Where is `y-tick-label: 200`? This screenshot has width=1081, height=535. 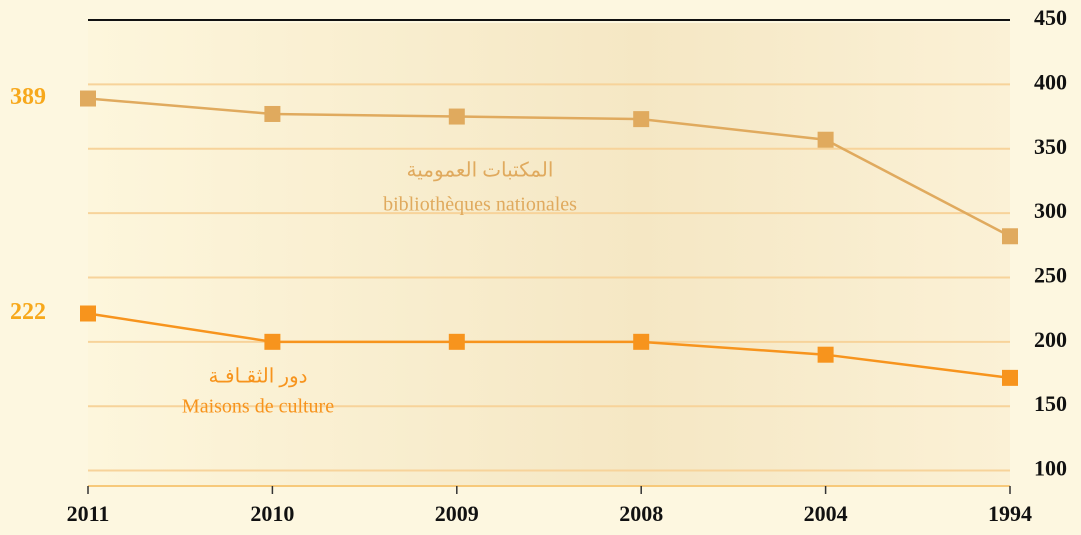 y-tick-label: 200 is located at coordinates (1050, 339).